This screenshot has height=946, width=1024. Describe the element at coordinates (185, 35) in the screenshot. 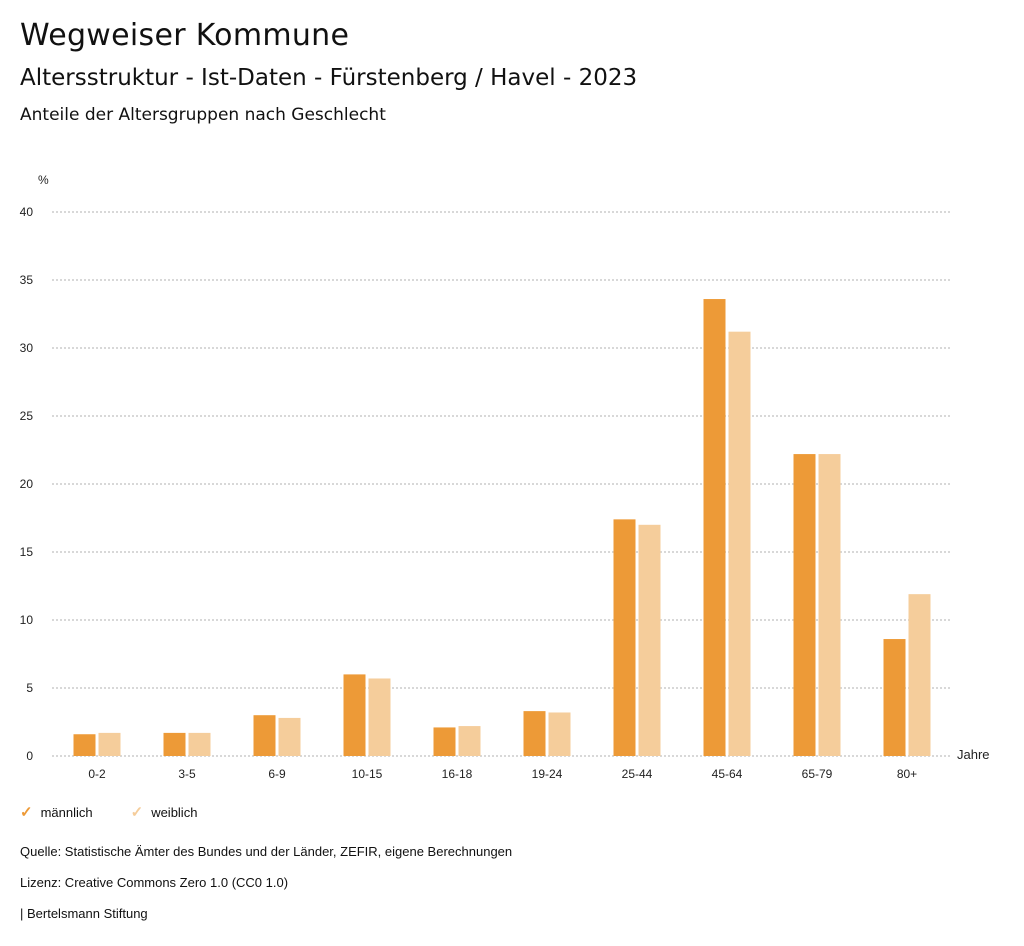

I see `page-title: Wegweiser Kommune` at that location.